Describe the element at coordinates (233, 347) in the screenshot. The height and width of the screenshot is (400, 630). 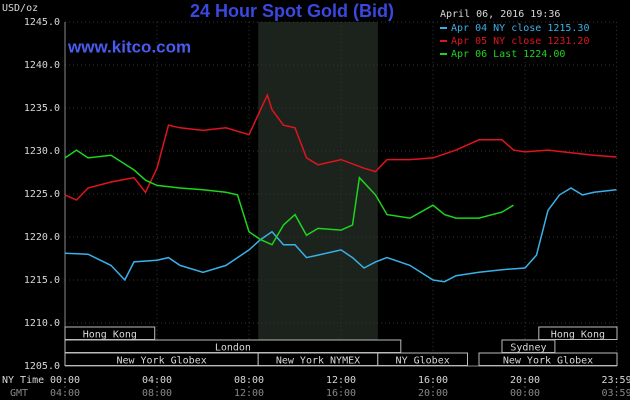
I see `session-label: London` at that location.